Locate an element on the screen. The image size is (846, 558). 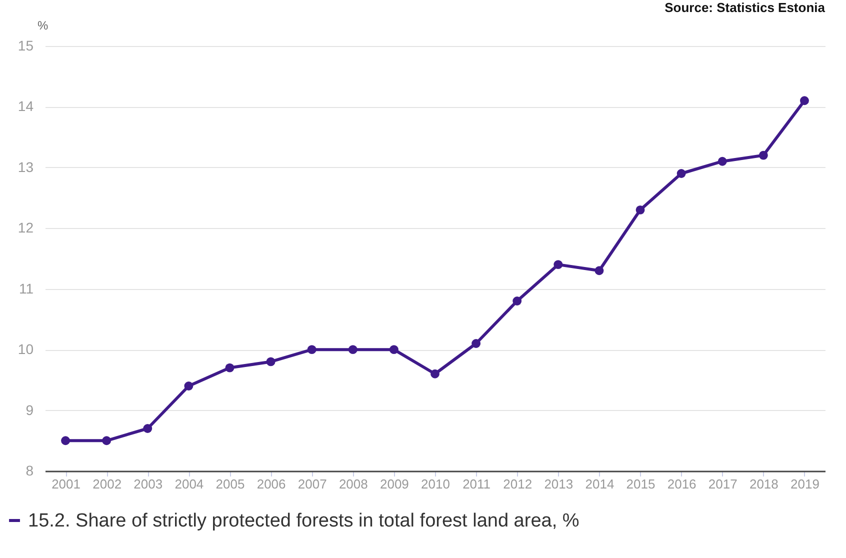
x-tick-label: 2010 is located at coordinates (435, 484).